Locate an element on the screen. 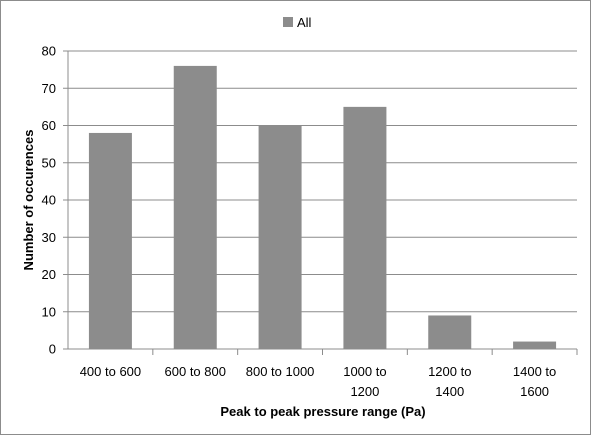 The height and width of the screenshot is (439, 591). y-tick-label: 80 is located at coordinates (49, 51).